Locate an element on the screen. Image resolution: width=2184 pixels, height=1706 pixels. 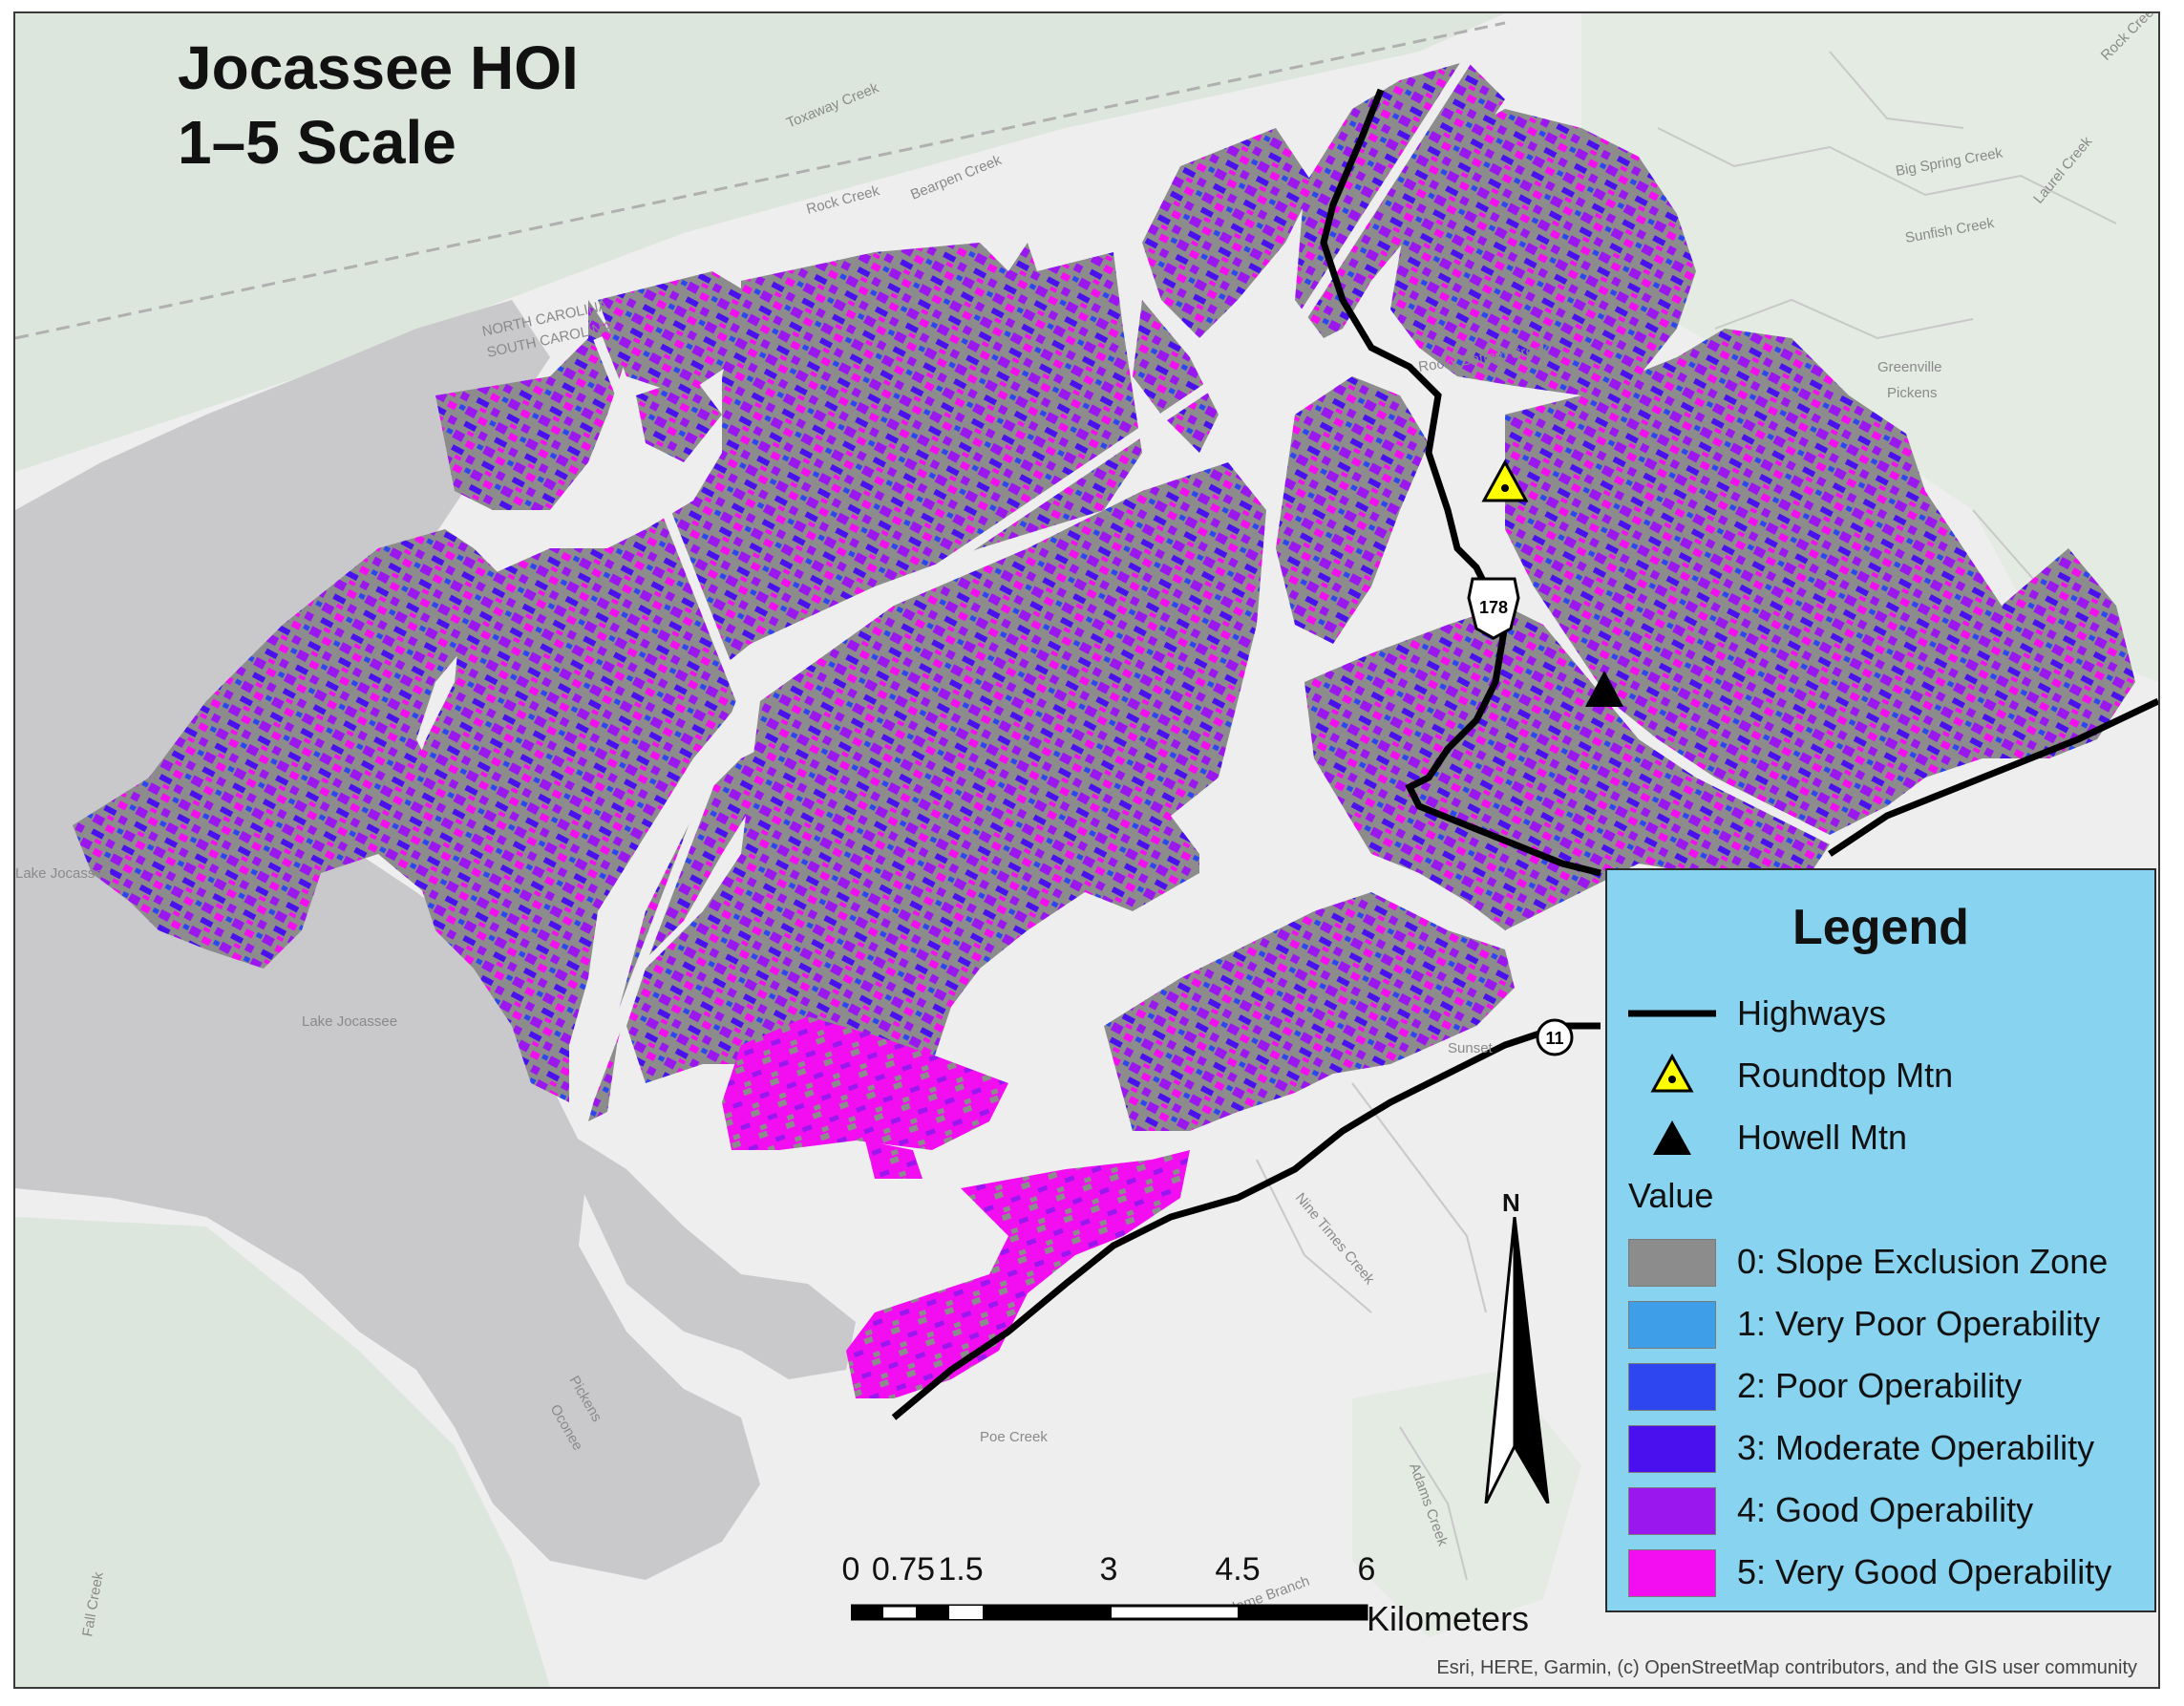
tract-main is located at coordinates (946, 791).